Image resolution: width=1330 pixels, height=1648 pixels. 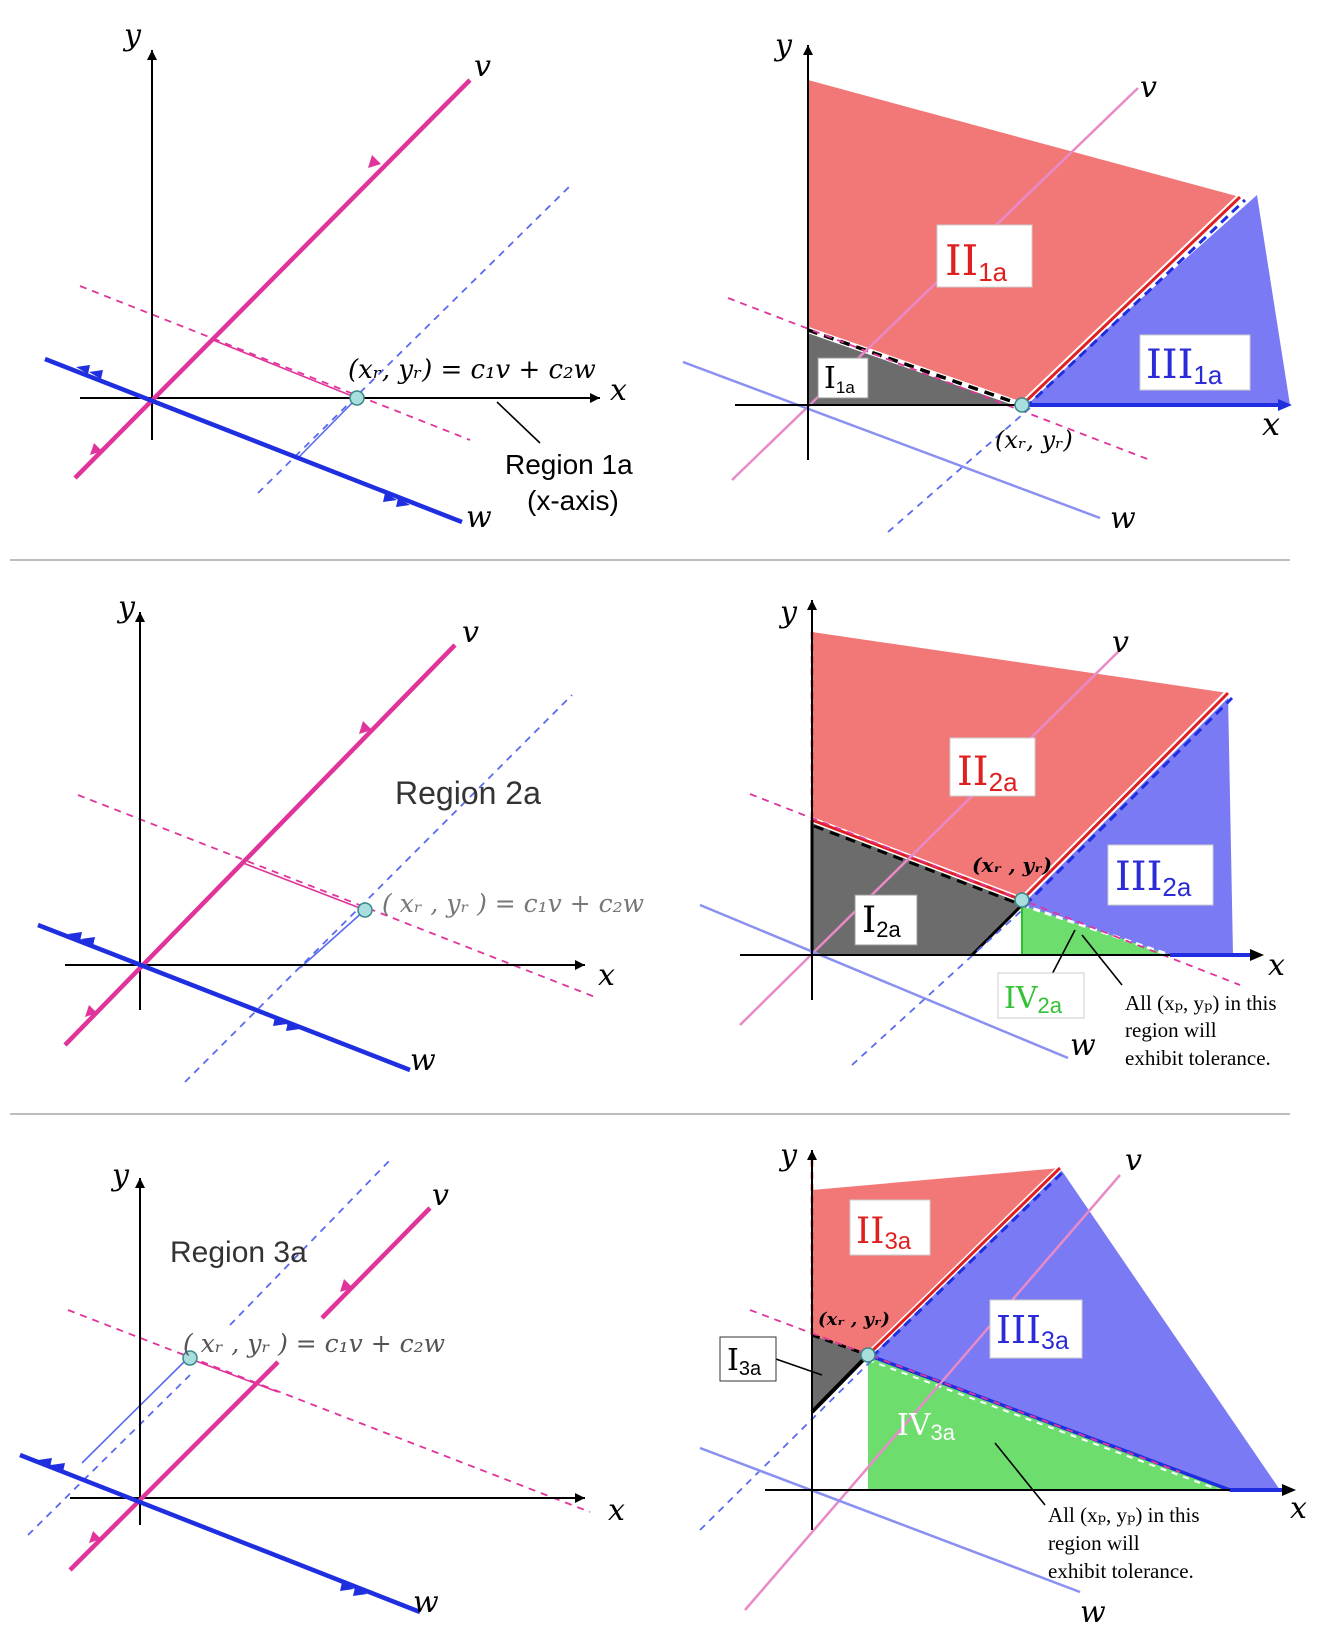 I want to click on region-II-label: II2a, so click(x=987, y=773).